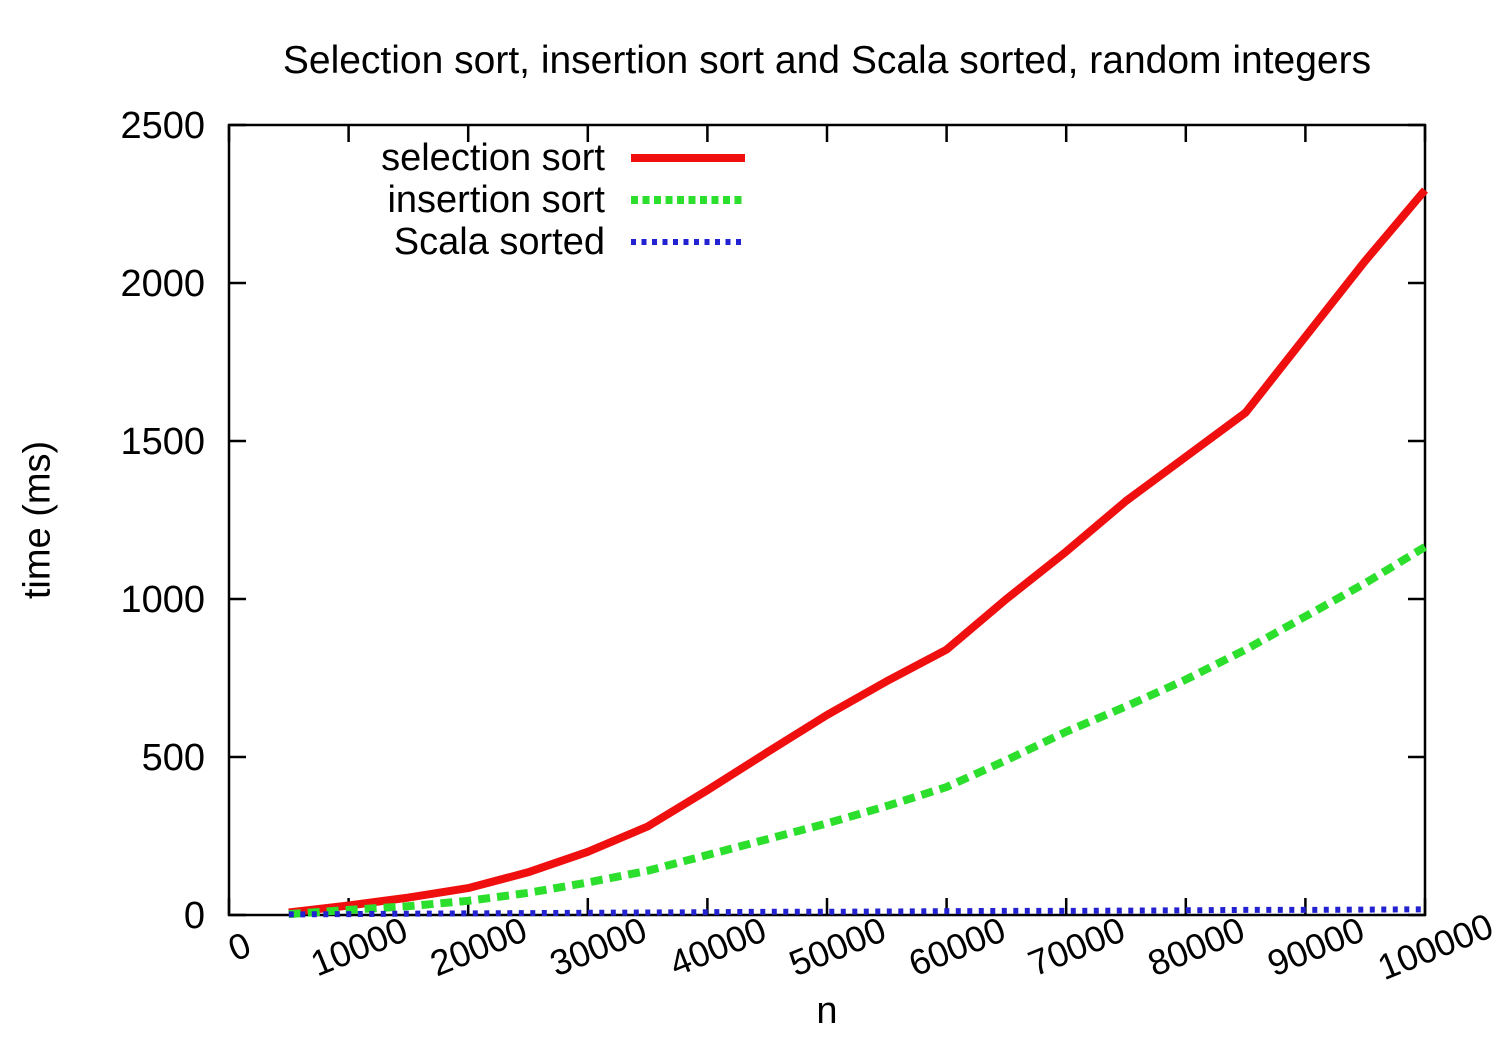  What do you see at coordinates (688, 242) in the screenshot?
I see `legend-line-Scala-sorted` at bounding box center [688, 242].